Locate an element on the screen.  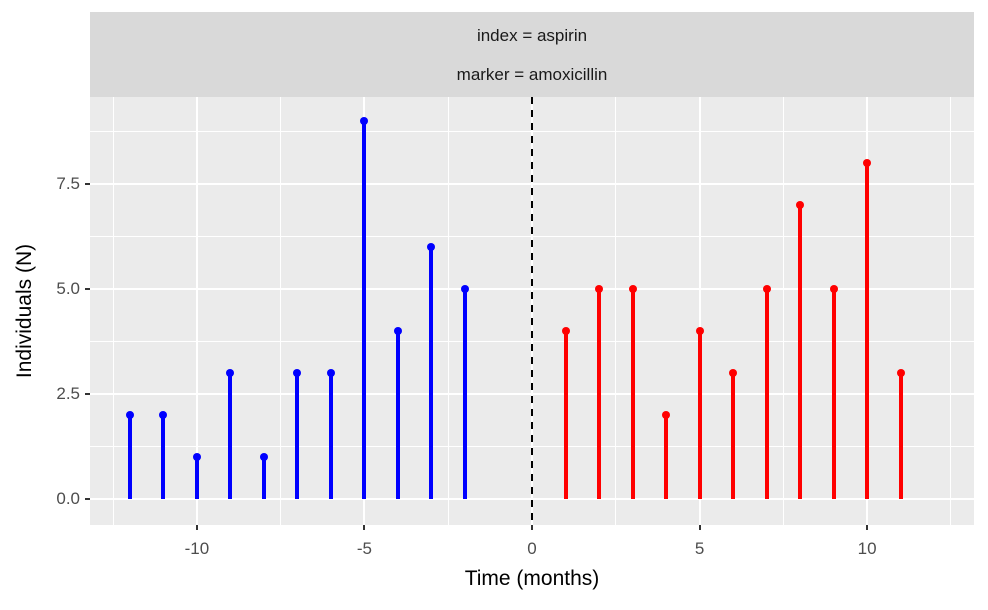
x-tick-label: 10 is located at coordinates (867, 548).